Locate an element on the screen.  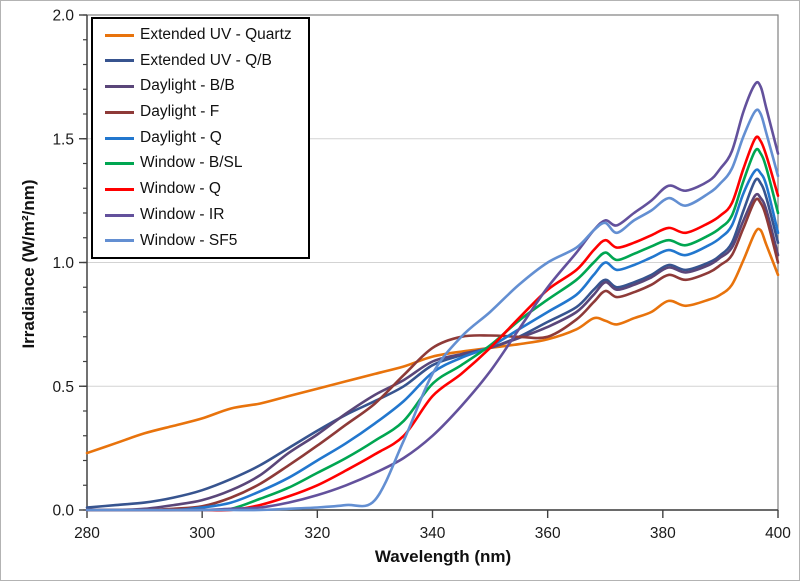
y-tick-label: 2.0 is located at coordinates (63, 16).